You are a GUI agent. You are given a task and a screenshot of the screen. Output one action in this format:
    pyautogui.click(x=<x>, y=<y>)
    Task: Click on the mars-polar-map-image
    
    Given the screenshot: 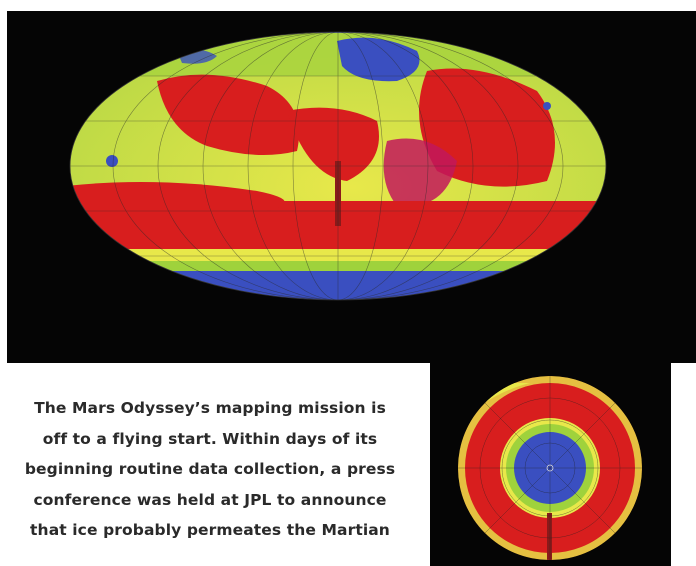 What is the action you would take?
    pyautogui.click(x=550, y=464)
    